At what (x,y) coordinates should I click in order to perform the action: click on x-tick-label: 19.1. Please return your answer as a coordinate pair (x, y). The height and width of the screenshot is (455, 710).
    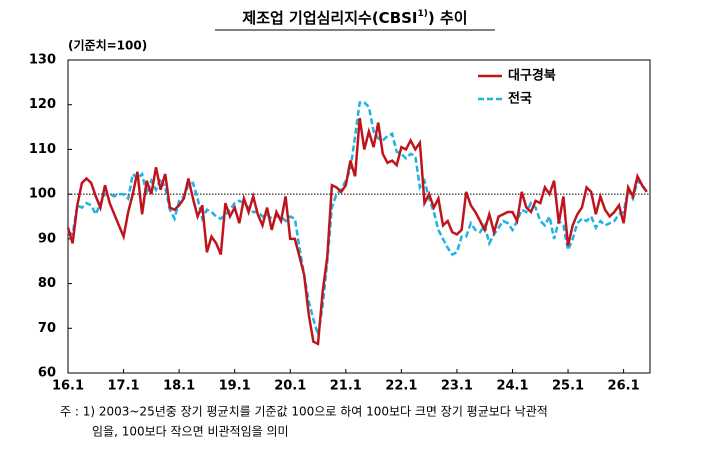
    Looking at the image, I should click on (235, 386).